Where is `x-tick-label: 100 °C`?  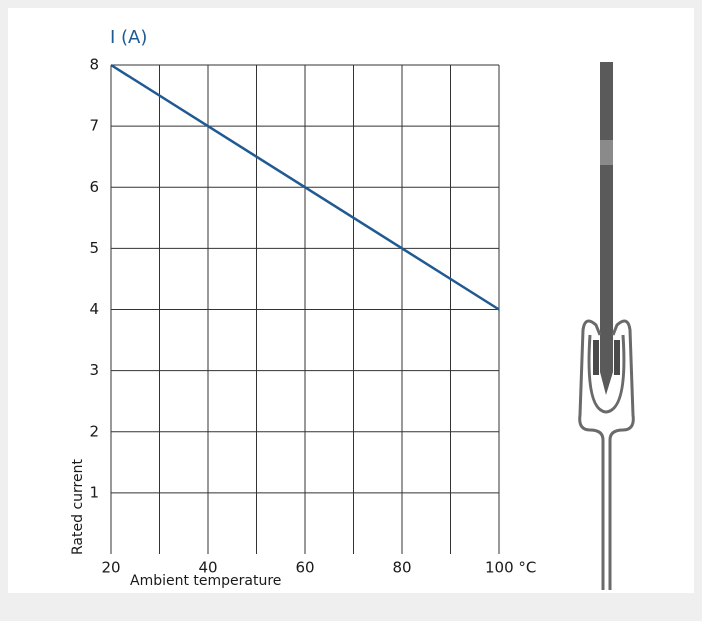 x-tick-label: 100 °C is located at coordinates (510, 568).